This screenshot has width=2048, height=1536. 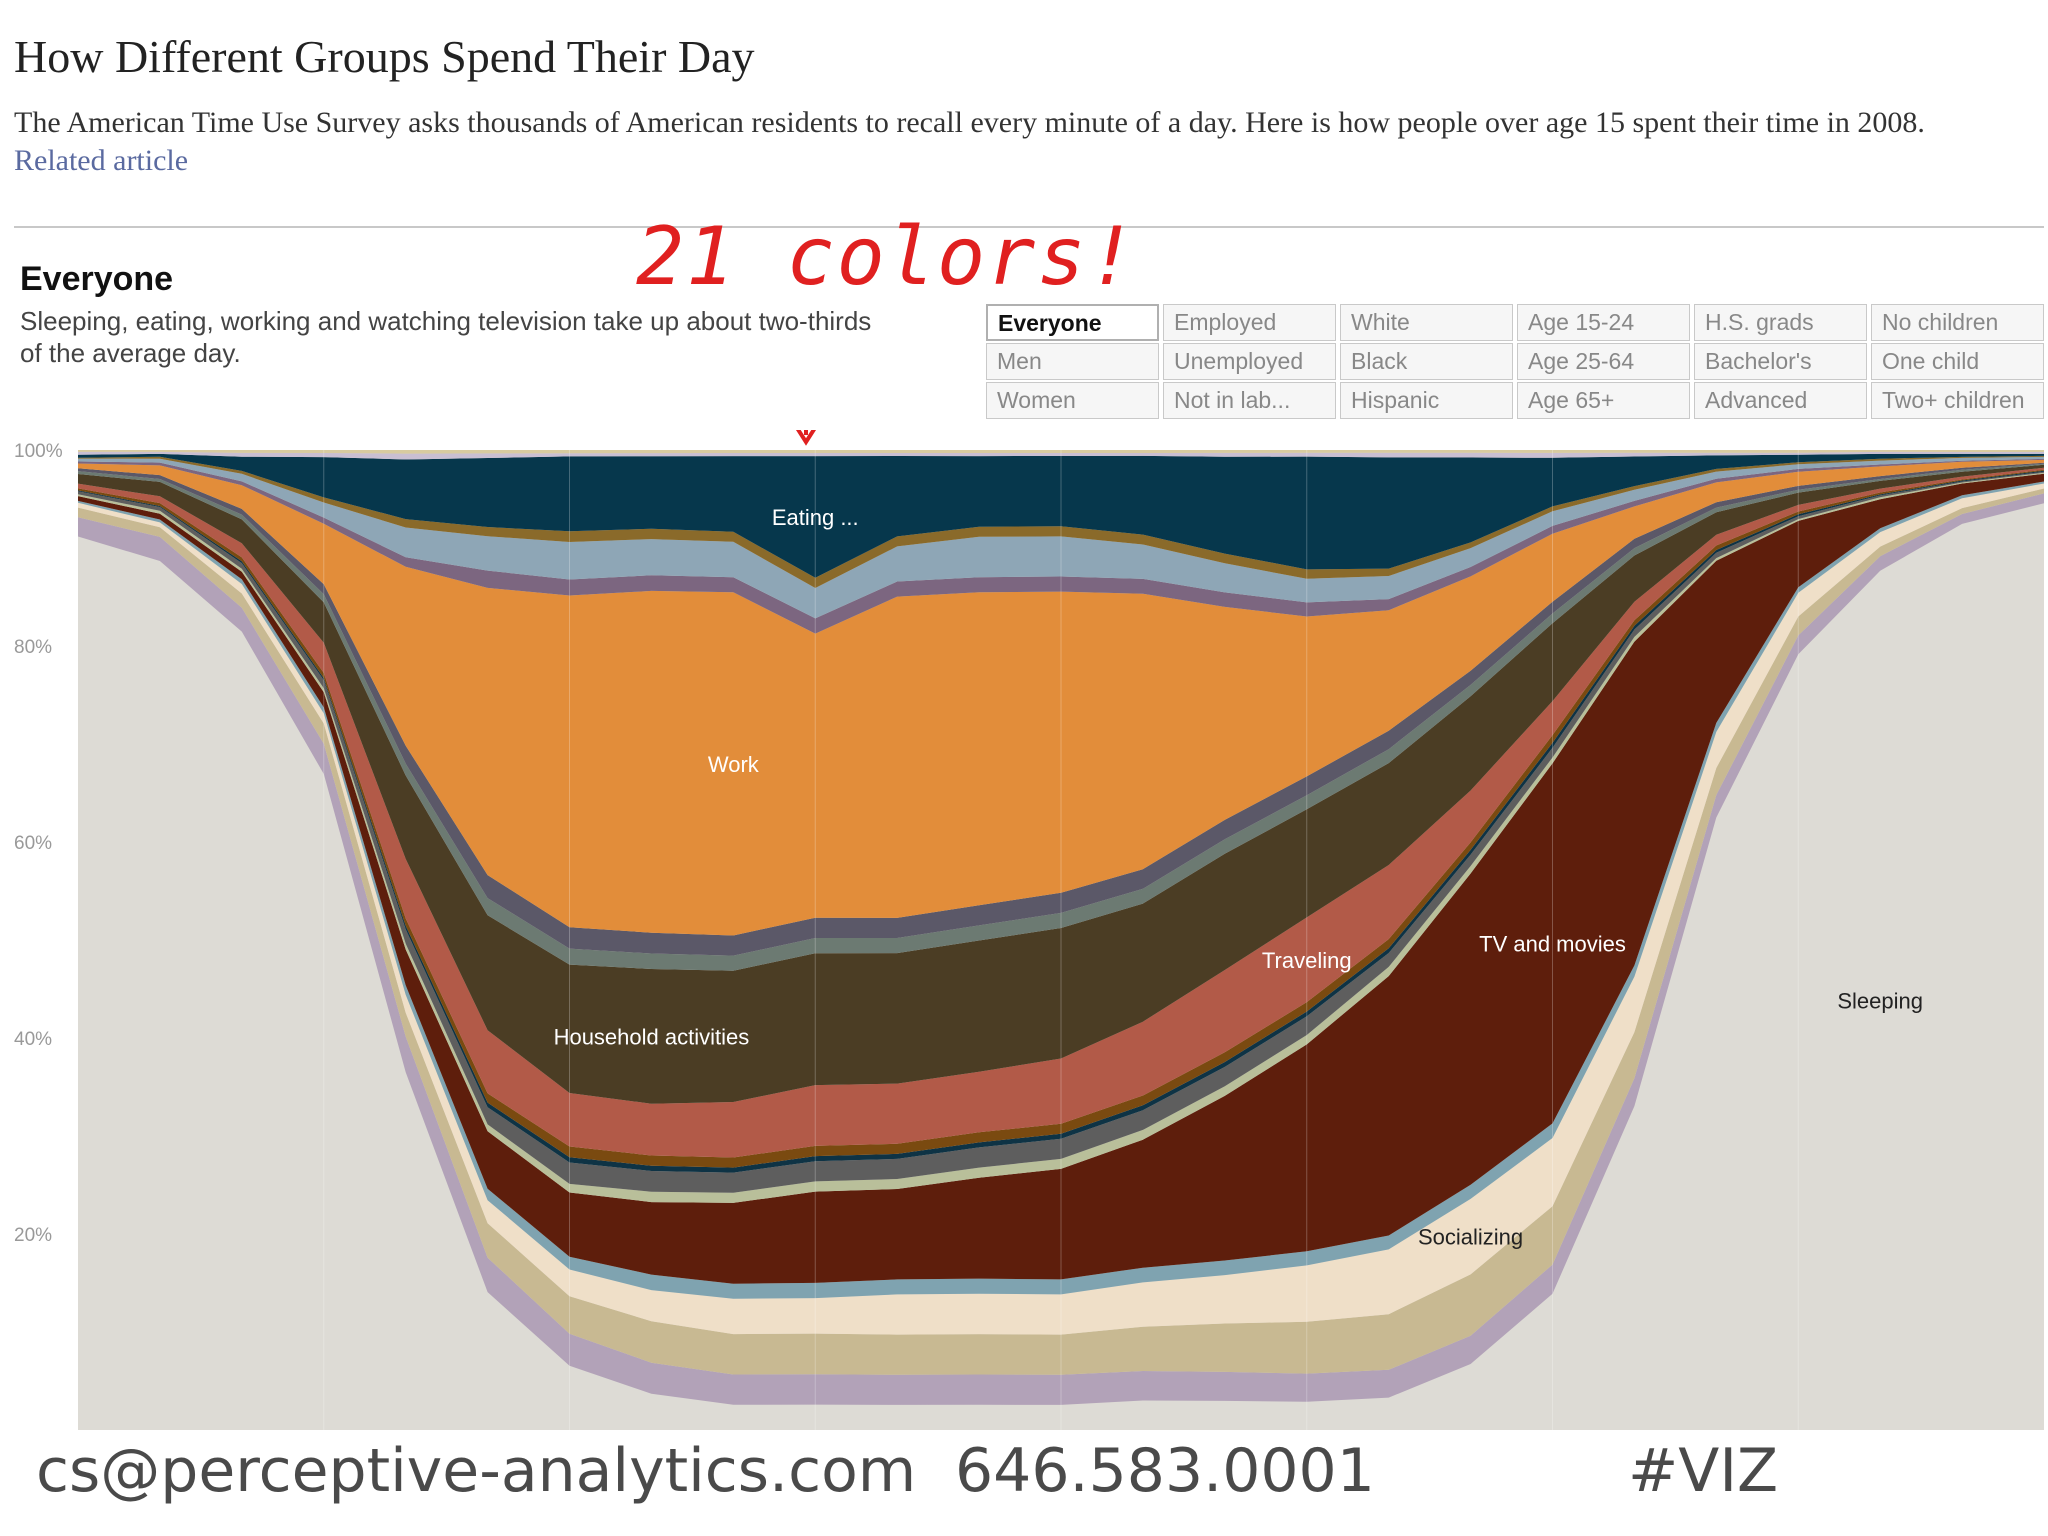 I want to click on filter-button: Employed, so click(x=1249, y=322).